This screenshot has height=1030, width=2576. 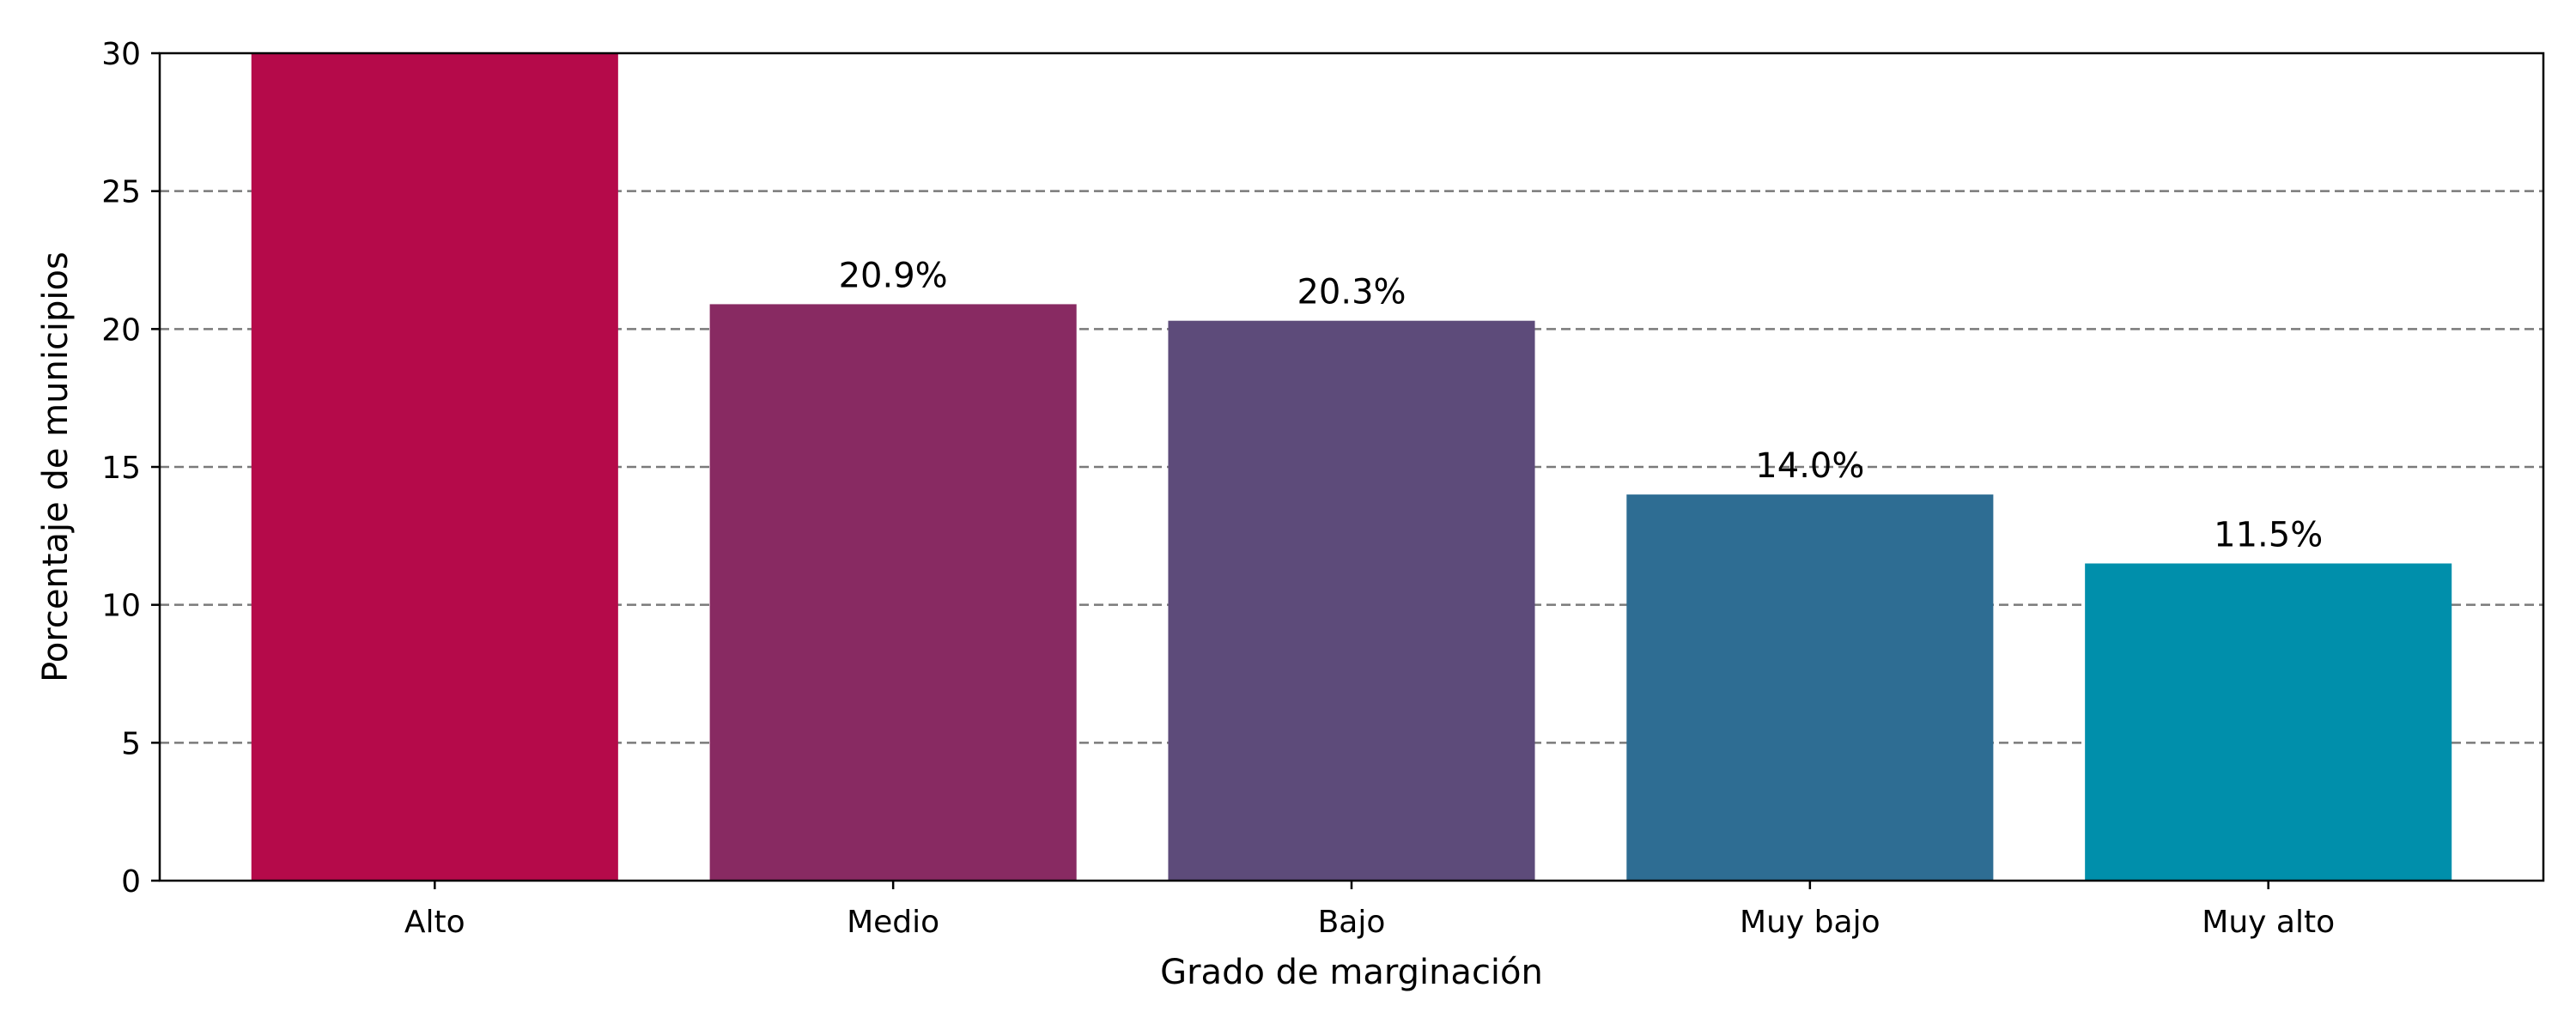 I want to click on x-tick-label: Alto, so click(x=434, y=922).